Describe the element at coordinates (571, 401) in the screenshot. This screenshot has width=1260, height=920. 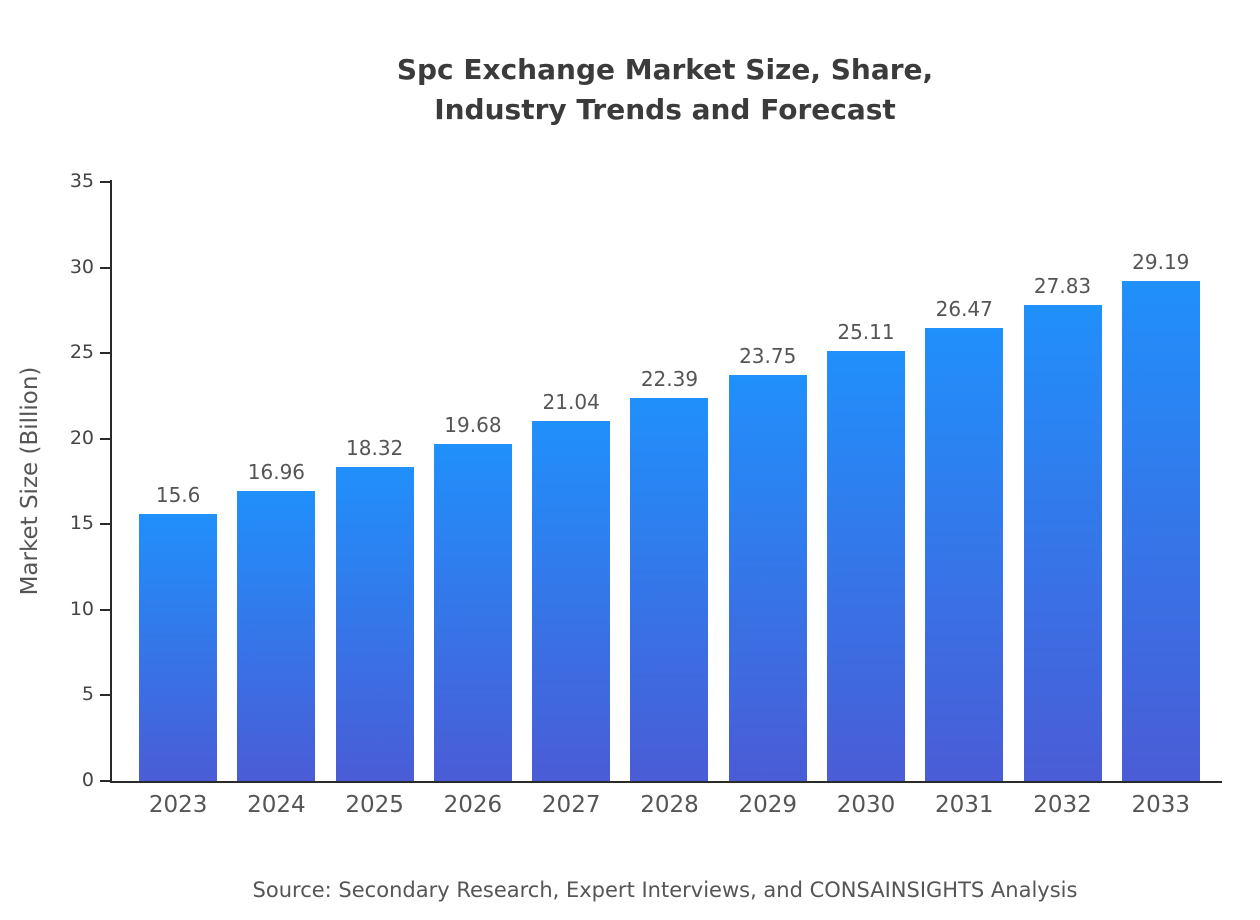
I see `bar-value-label: 21.04` at that location.